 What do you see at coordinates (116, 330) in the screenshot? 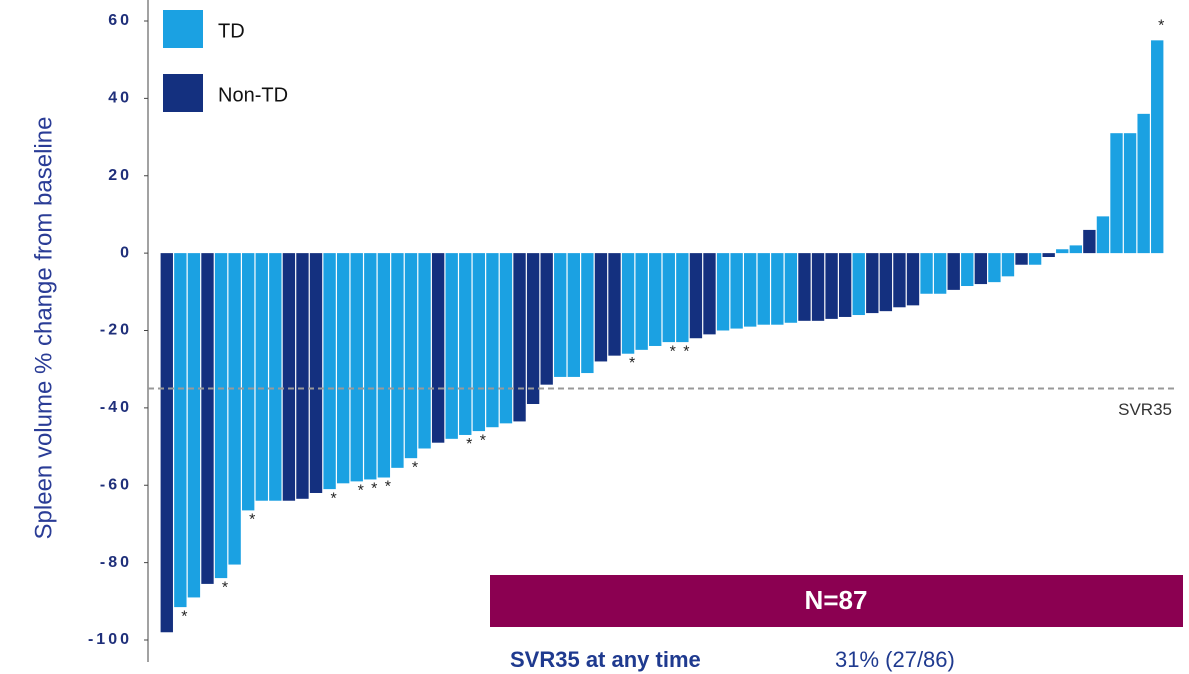
I see `y-tick-label: -20` at bounding box center [116, 330].